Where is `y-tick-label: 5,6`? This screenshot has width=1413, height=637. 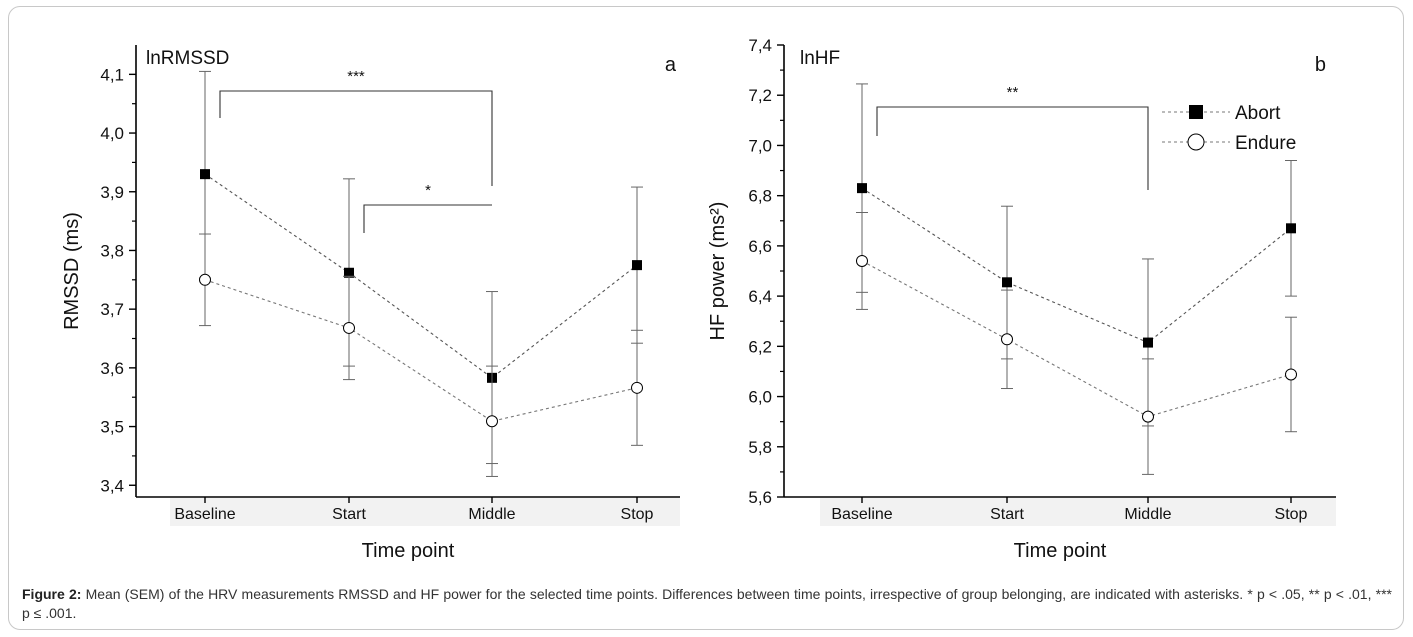 y-tick-label: 5,6 is located at coordinates (760, 497).